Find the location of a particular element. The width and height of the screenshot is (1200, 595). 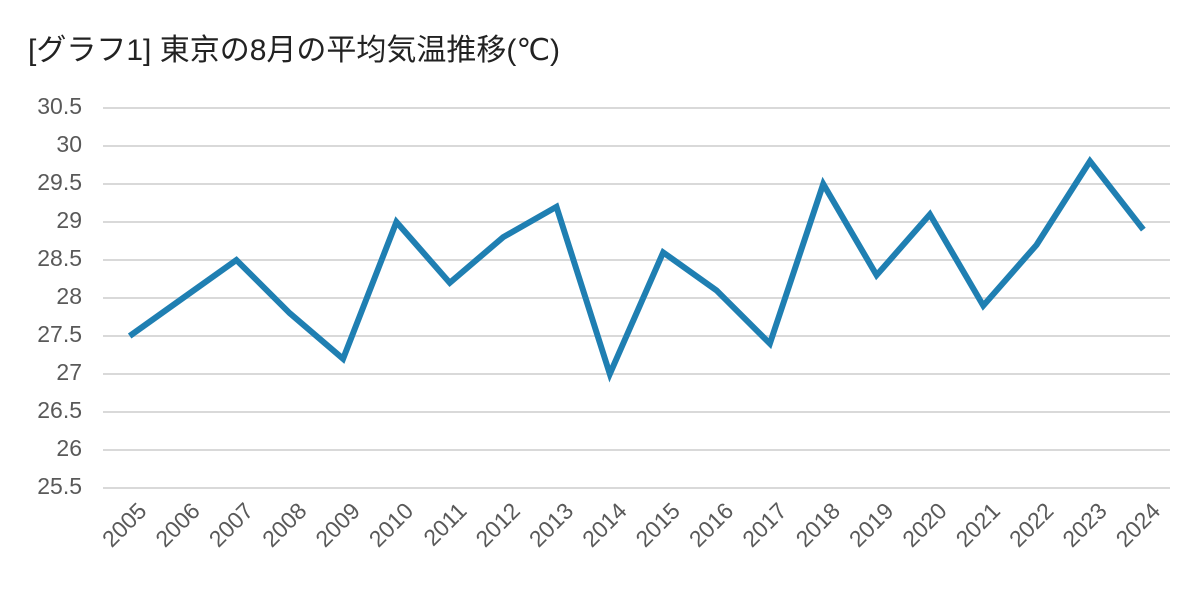

x-tick-label: 2024 is located at coordinates (1138, 524).